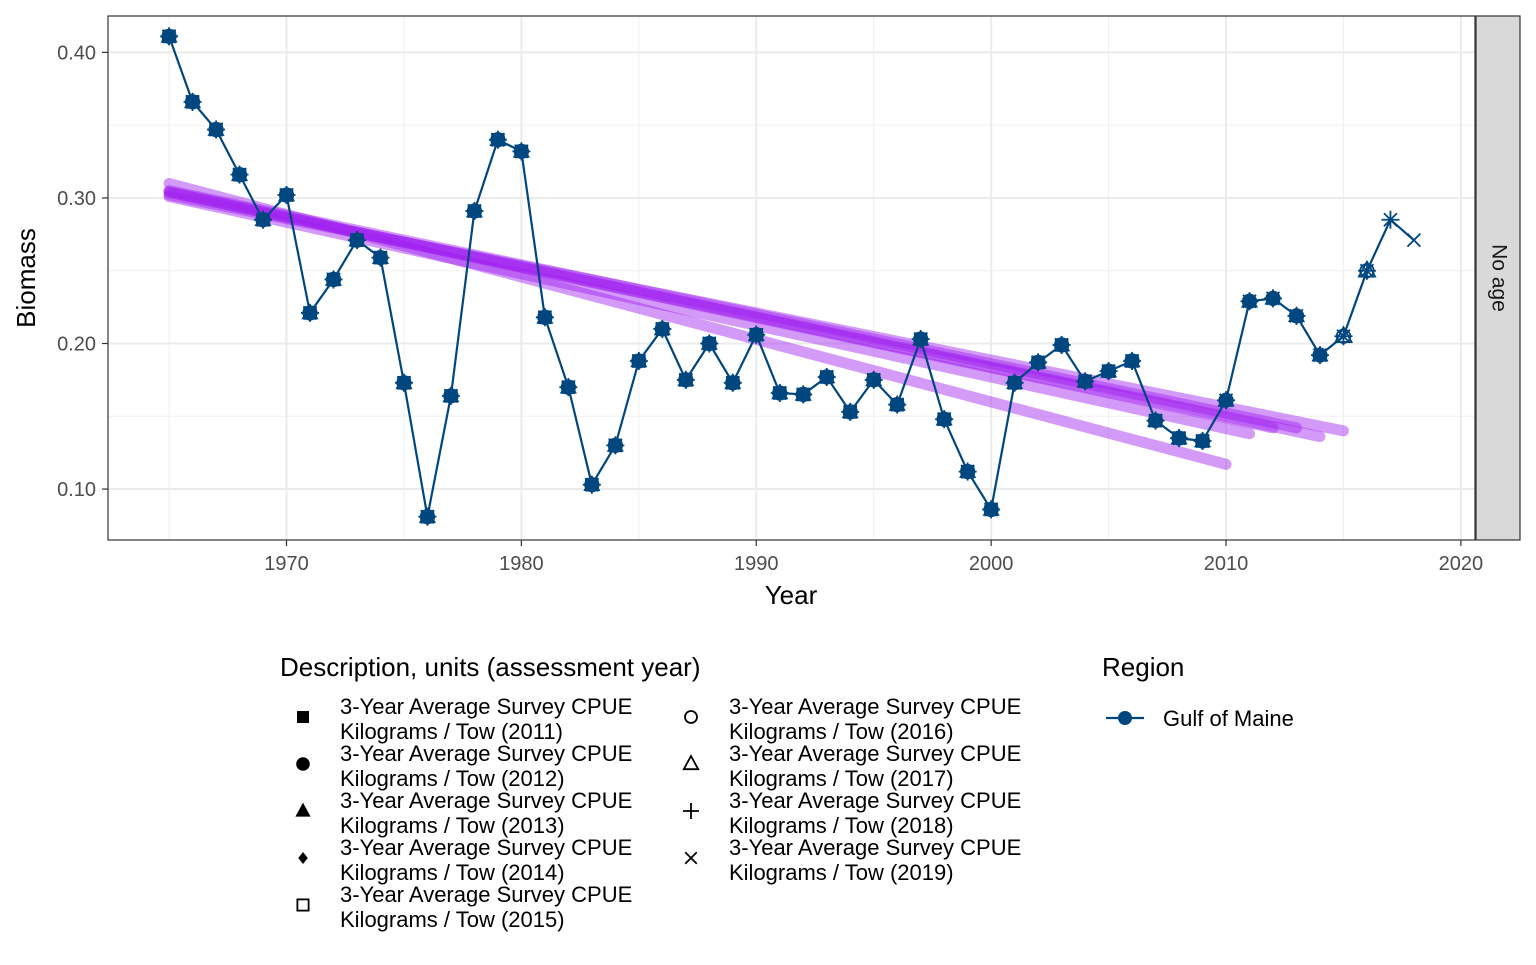 This screenshot has width=1536, height=965. Describe the element at coordinates (76, 490) in the screenshot. I see `y-tick-label: 0.10` at that location.